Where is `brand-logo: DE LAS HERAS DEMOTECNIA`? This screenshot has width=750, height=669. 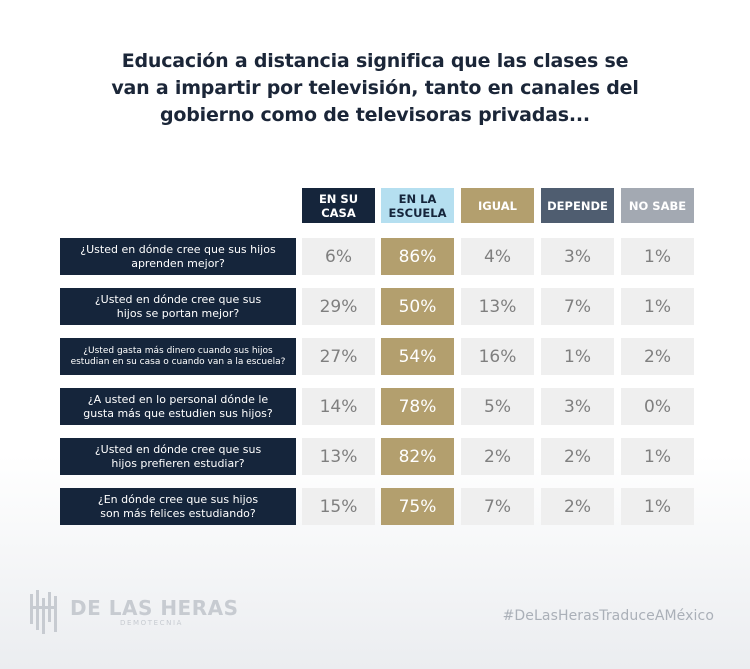 brand-logo: DE LAS HERAS DEMOTECNIA is located at coordinates (133, 612).